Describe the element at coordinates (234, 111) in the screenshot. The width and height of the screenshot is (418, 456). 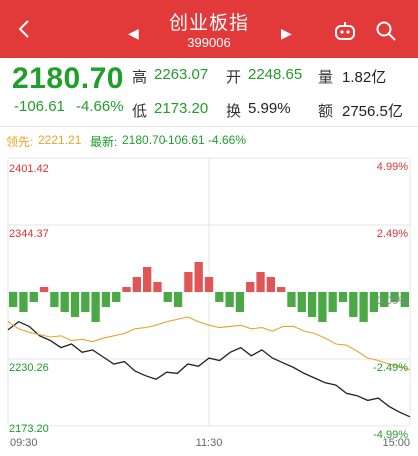
I see `turnover-label: 换` at that location.